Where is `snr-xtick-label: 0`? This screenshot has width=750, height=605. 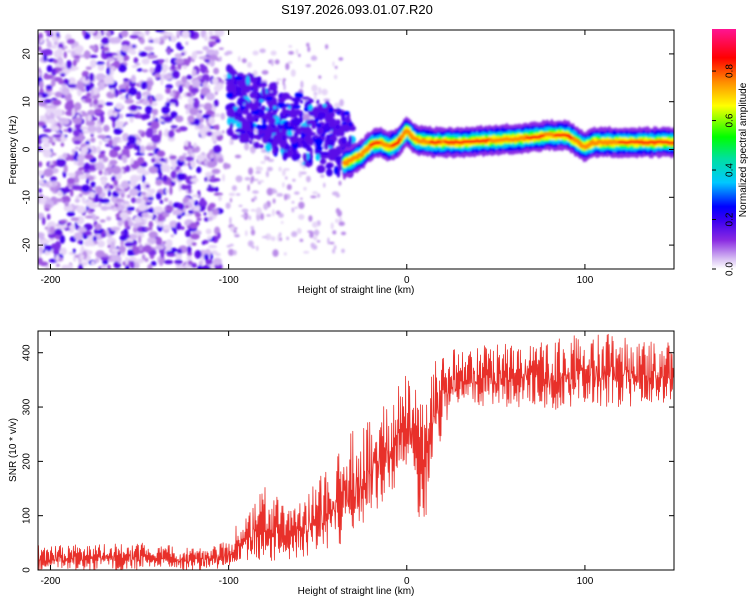
snr-xtick-label: 0 is located at coordinates (407, 581).